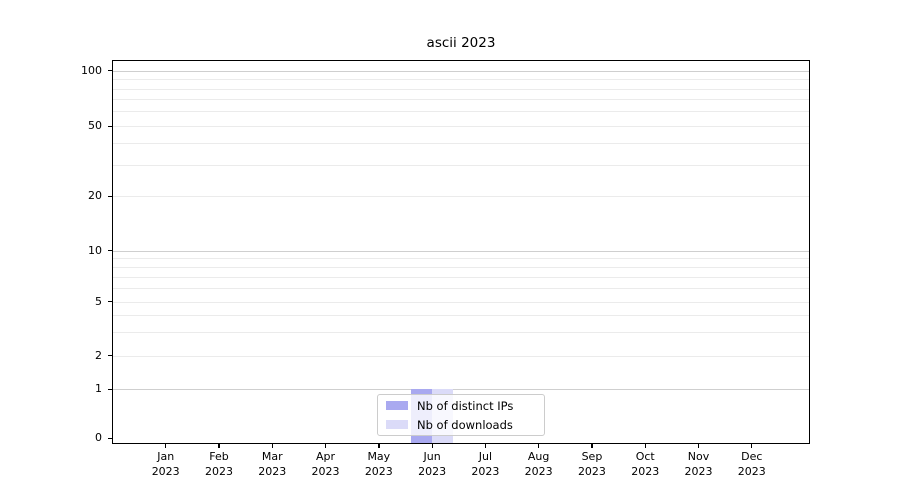 Image resolution: width=900 pixels, height=500 pixels. What do you see at coordinates (485, 456) in the screenshot?
I see `x-tick-month: Jul` at bounding box center [485, 456].